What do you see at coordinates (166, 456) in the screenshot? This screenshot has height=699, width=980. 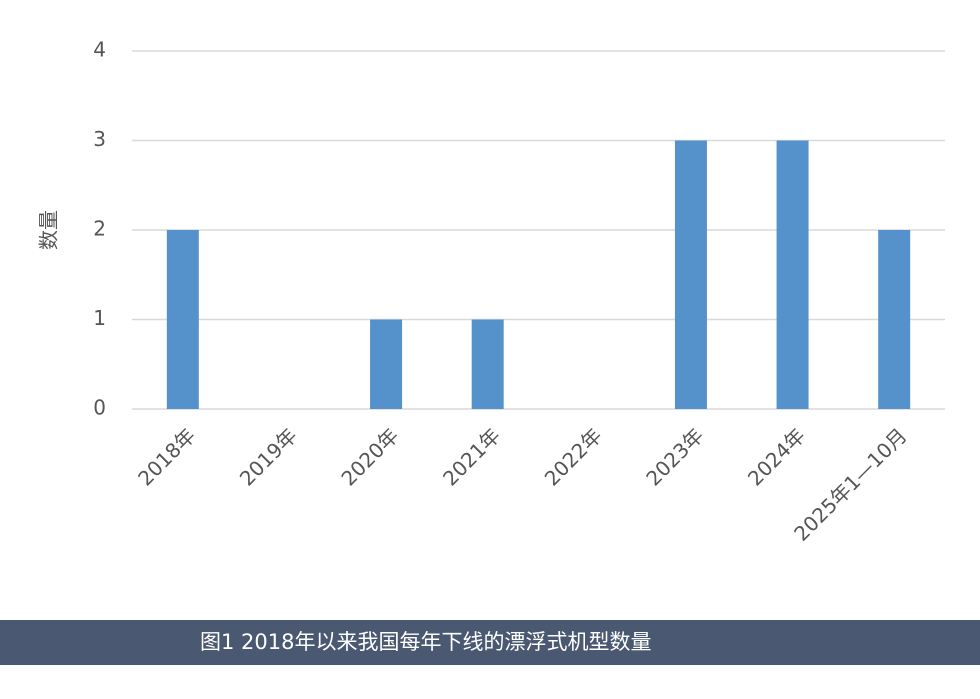 I see `x-tick-label: 2018年` at bounding box center [166, 456].